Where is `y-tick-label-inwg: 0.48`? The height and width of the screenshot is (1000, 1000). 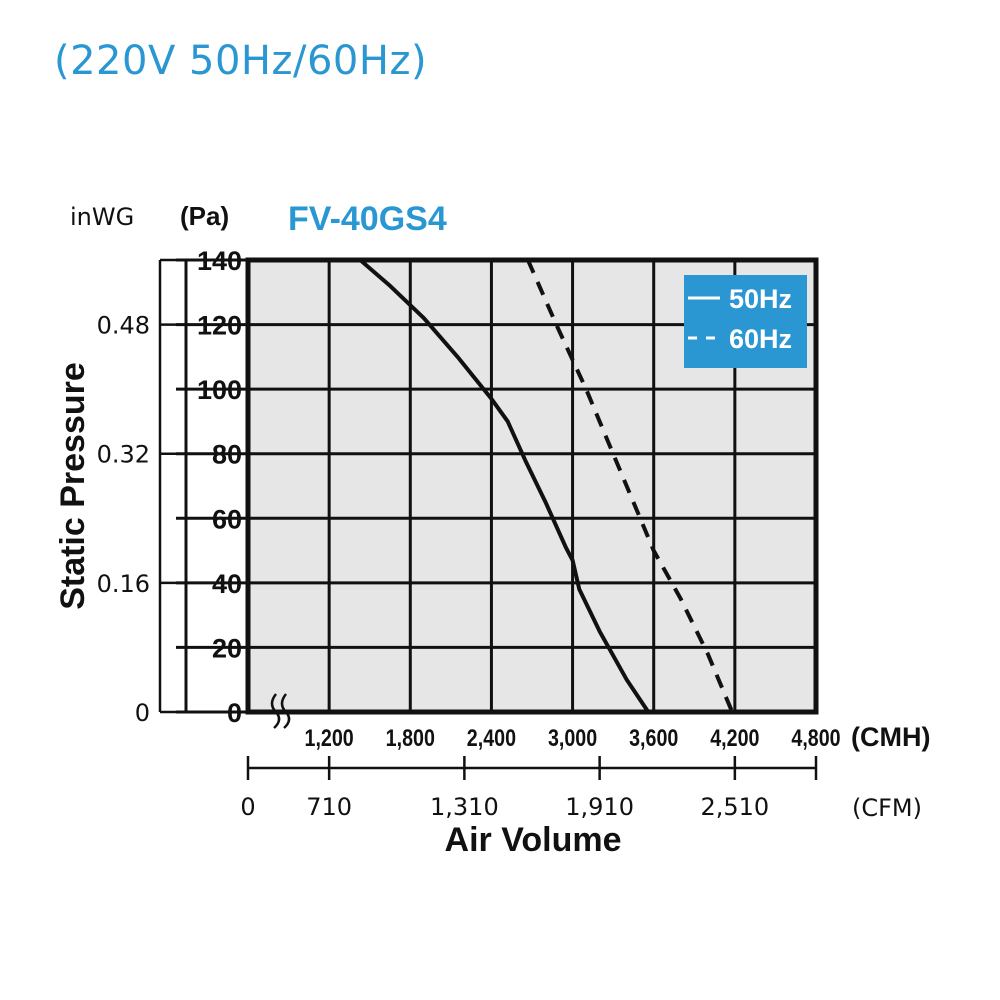 y-tick-label-inwg: 0.48 is located at coordinates (123, 326).